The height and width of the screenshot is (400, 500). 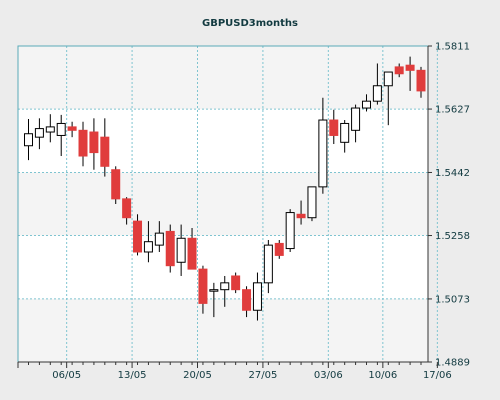 What do you see at coordinates (234, 371) in the screenshot?
I see `x-axis-ticks: 06/05 13/05 20/05 27/05 03/06 10/06 17/06` at bounding box center [234, 371].